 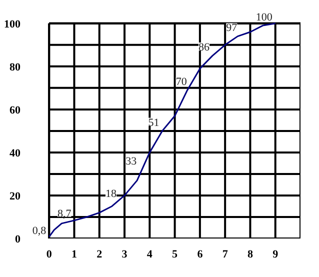 I want to click on annotation: 100, so click(x=264, y=17).